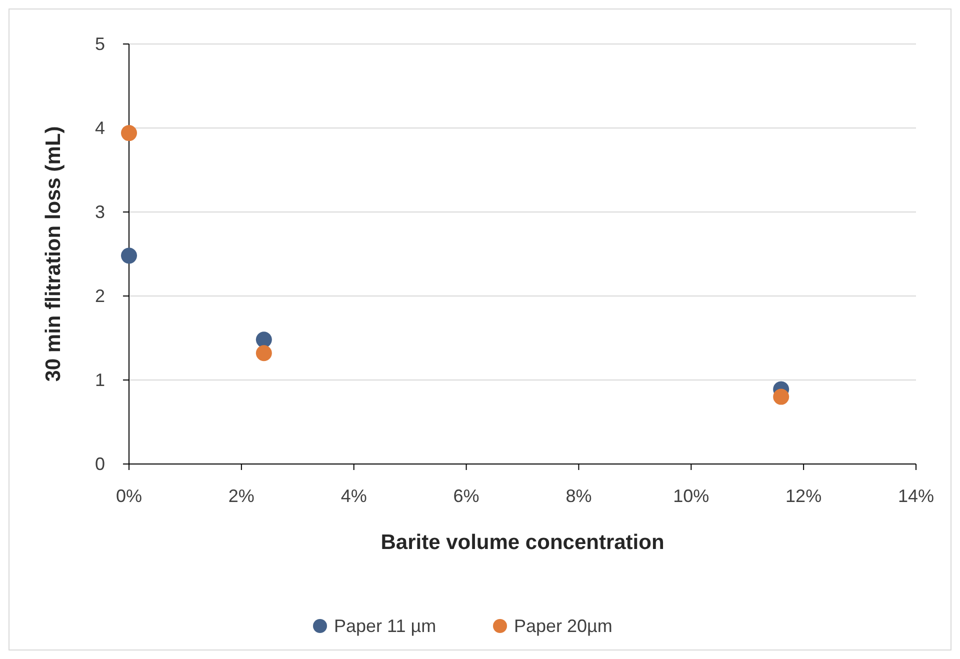 The width and height of the screenshot is (960, 659). What do you see at coordinates (353, 496) in the screenshot?
I see `x-tick-label: 4%` at bounding box center [353, 496].